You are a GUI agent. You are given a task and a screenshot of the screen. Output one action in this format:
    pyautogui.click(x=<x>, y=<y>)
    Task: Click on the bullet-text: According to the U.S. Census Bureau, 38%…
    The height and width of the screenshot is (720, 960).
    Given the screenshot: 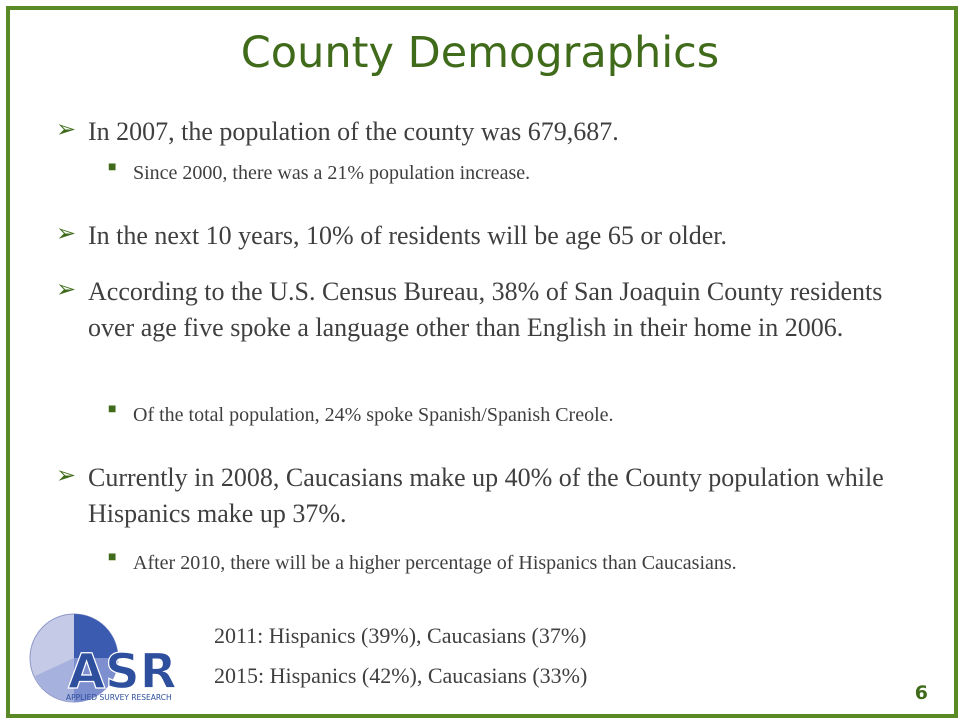 What is the action you would take?
    pyautogui.click(x=485, y=309)
    